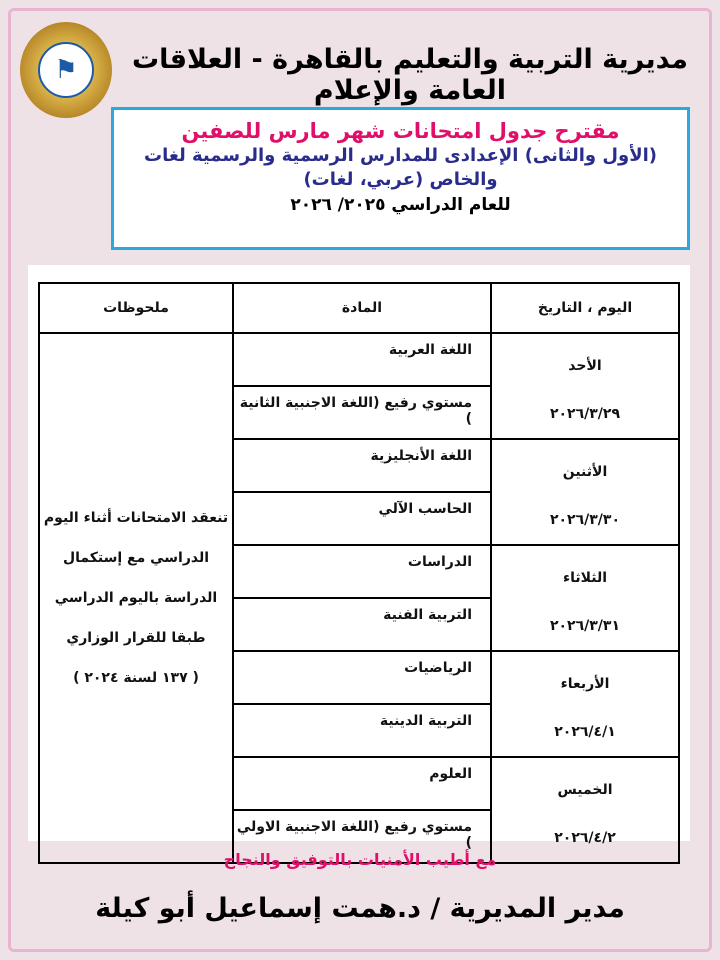 This screenshot has width=720, height=960. Describe the element at coordinates (362, 308) in the screenshot. I see `header-subject: المادة` at that location.